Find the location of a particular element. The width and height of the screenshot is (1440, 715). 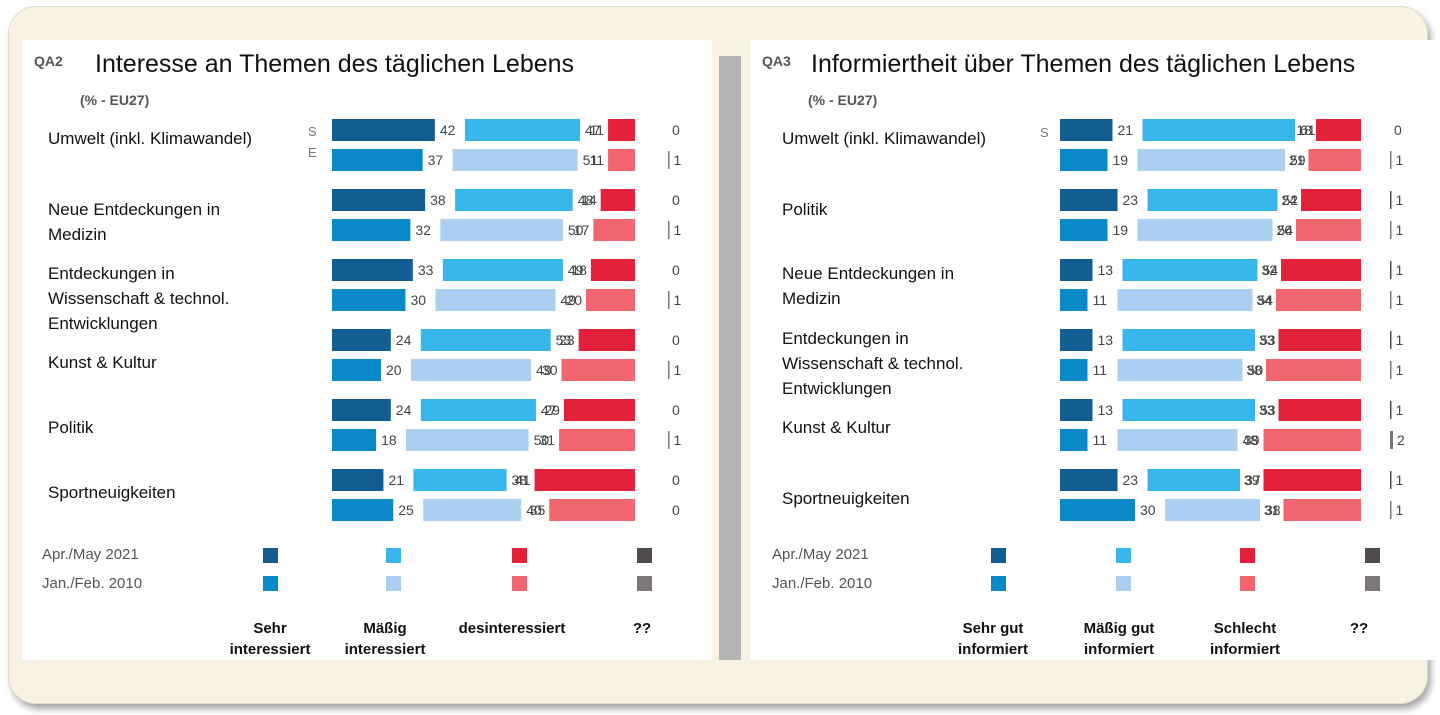

value-label-moderate: 37 is located at coordinates (1253, 480).